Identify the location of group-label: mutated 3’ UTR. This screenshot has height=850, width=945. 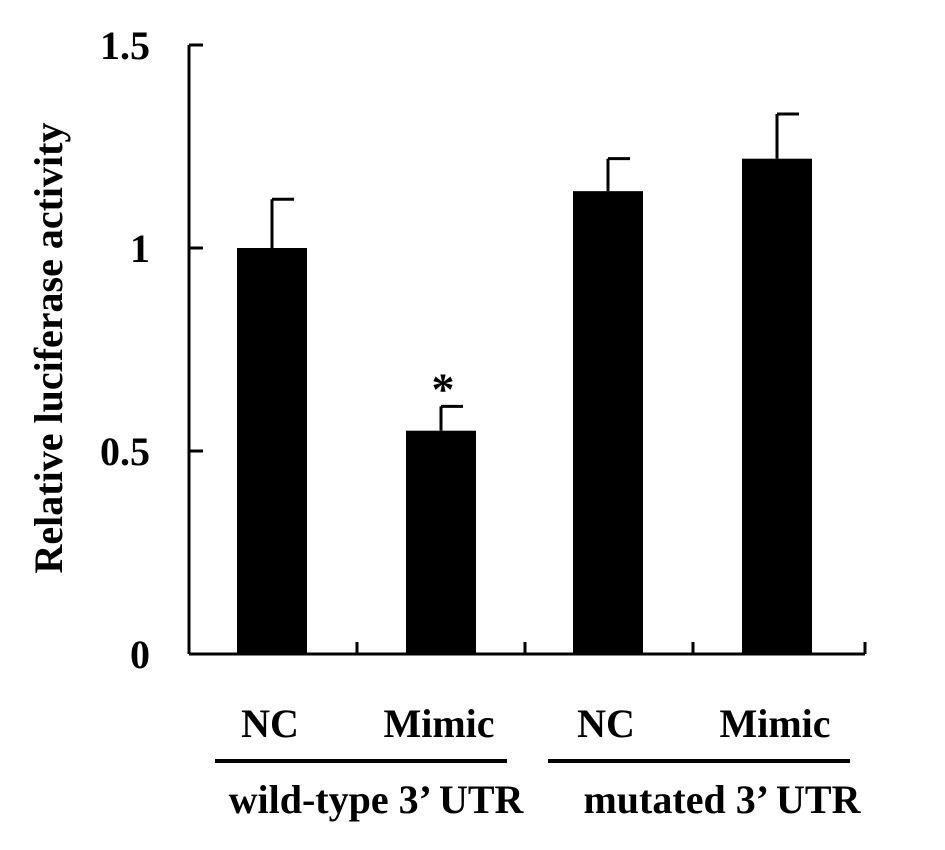
(722, 799).